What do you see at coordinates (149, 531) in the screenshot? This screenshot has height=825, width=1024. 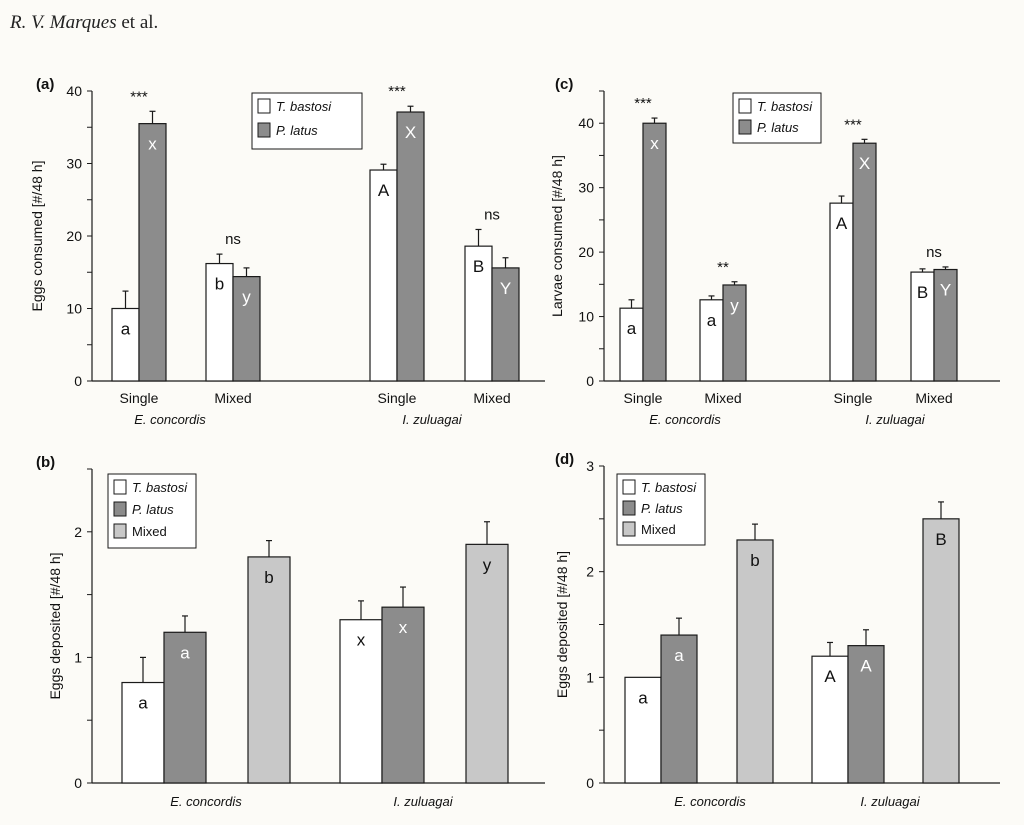 I see `legend-label: Mixed` at bounding box center [149, 531].